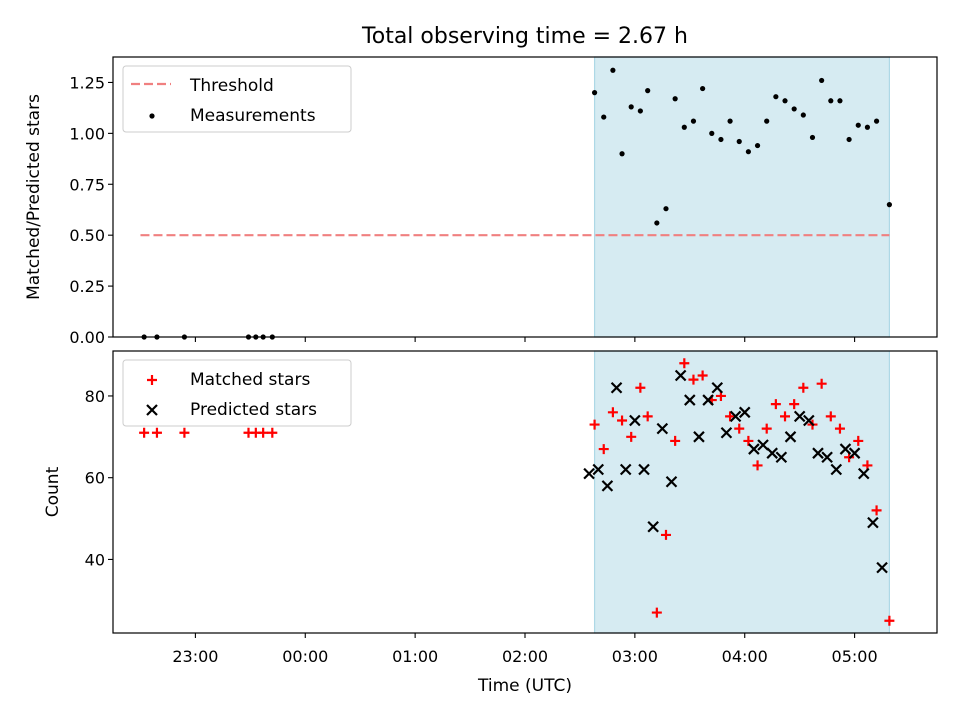 Image resolution: width=960 pixels, height=720 pixels. I want to click on legend: Matched stars Predicted stars, so click(237, 393).